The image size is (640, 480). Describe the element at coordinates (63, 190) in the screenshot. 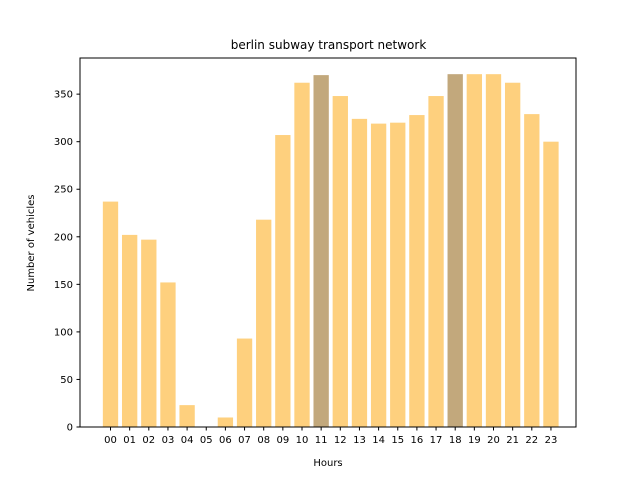

I see `y-tick-label-250: 250` at that location.